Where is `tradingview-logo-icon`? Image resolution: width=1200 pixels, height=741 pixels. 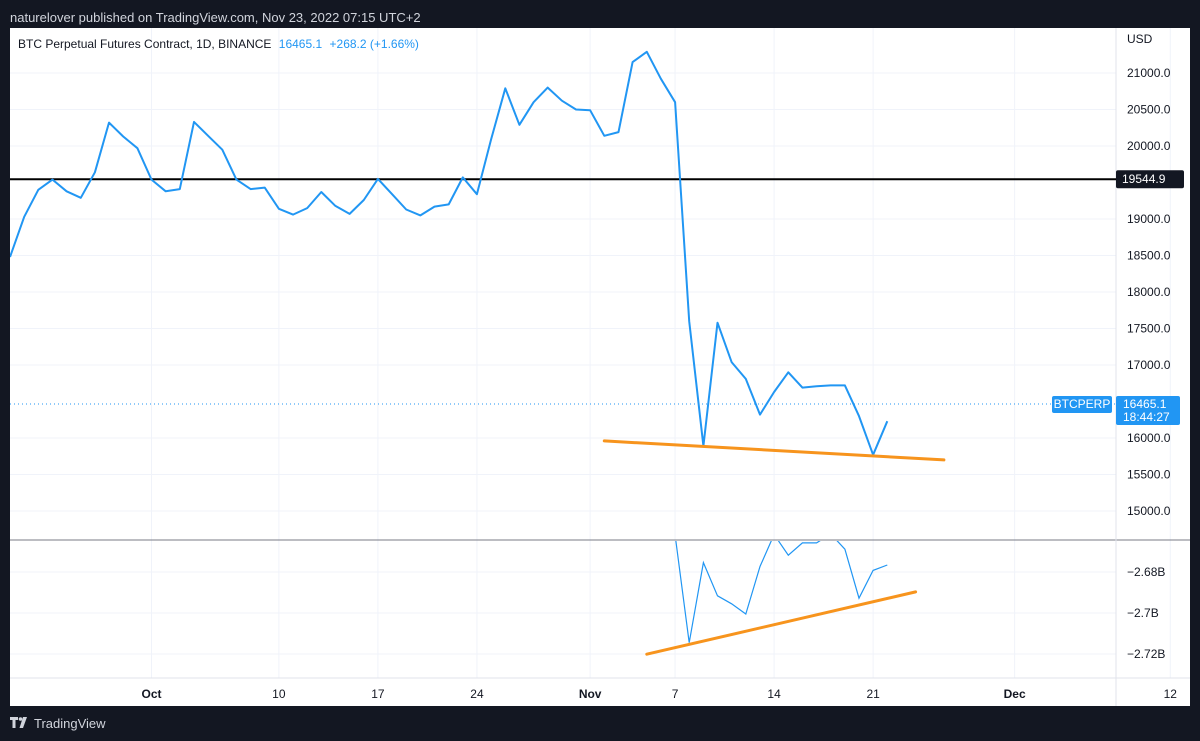
tradingview-logo-icon is located at coordinates (20, 723).